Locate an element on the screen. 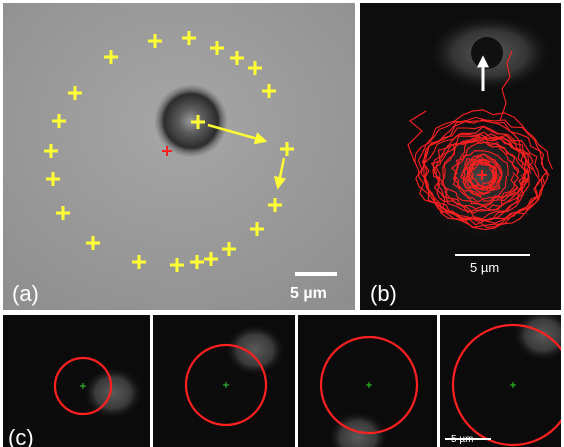  scale-bar-b-label: 5 µm is located at coordinates (485, 267).